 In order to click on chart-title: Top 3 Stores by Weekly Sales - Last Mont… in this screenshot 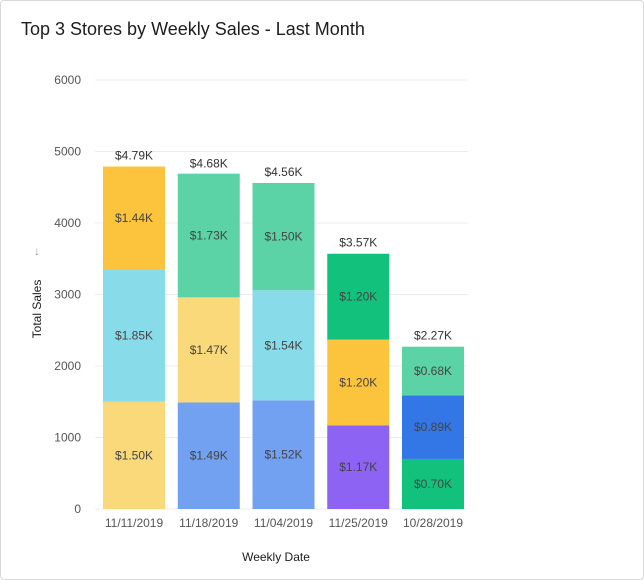, I will do `click(193, 29)`.